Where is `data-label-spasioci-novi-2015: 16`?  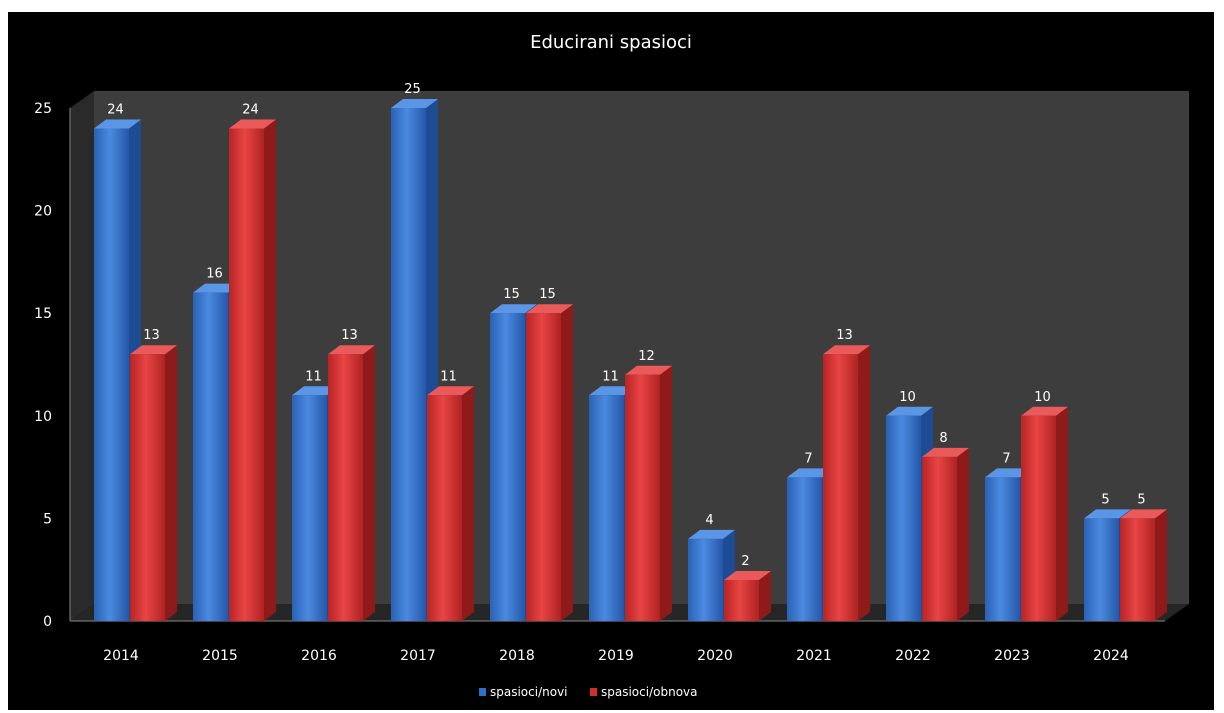 data-label-spasioci-novi-2015: 16 is located at coordinates (214, 274).